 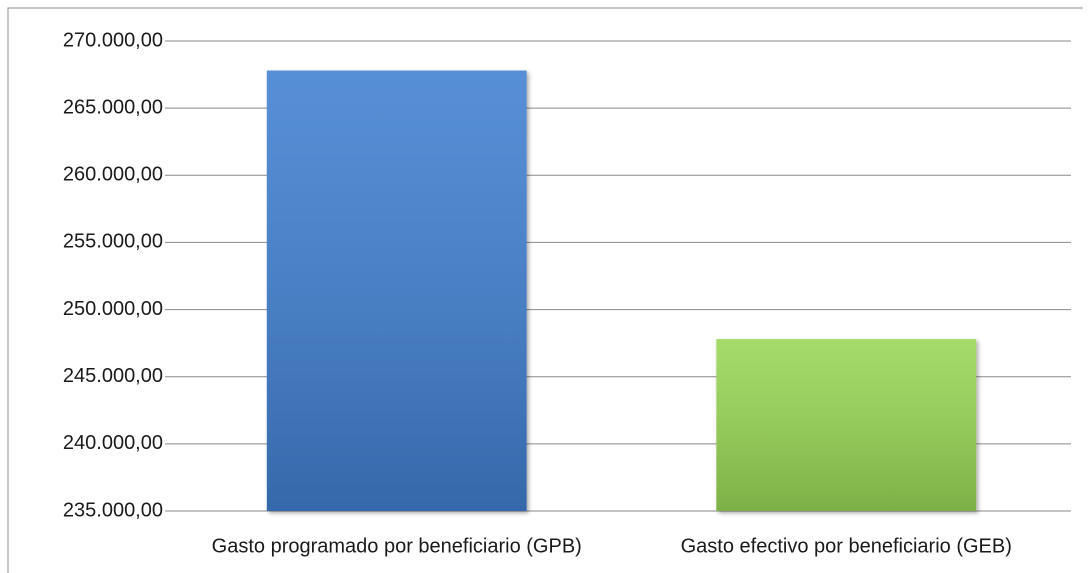 What do you see at coordinates (113, 443) in the screenshot?
I see `y-tick-label: 240.000,00` at bounding box center [113, 443].